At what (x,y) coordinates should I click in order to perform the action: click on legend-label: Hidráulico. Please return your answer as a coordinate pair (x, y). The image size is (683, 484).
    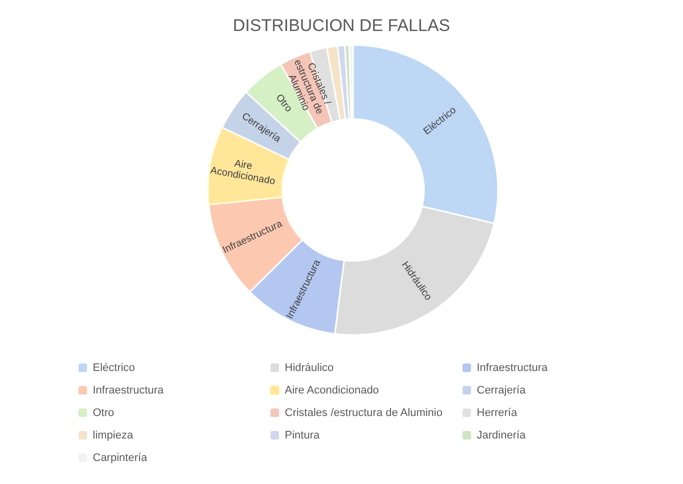
    Looking at the image, I should click on (309, 368).